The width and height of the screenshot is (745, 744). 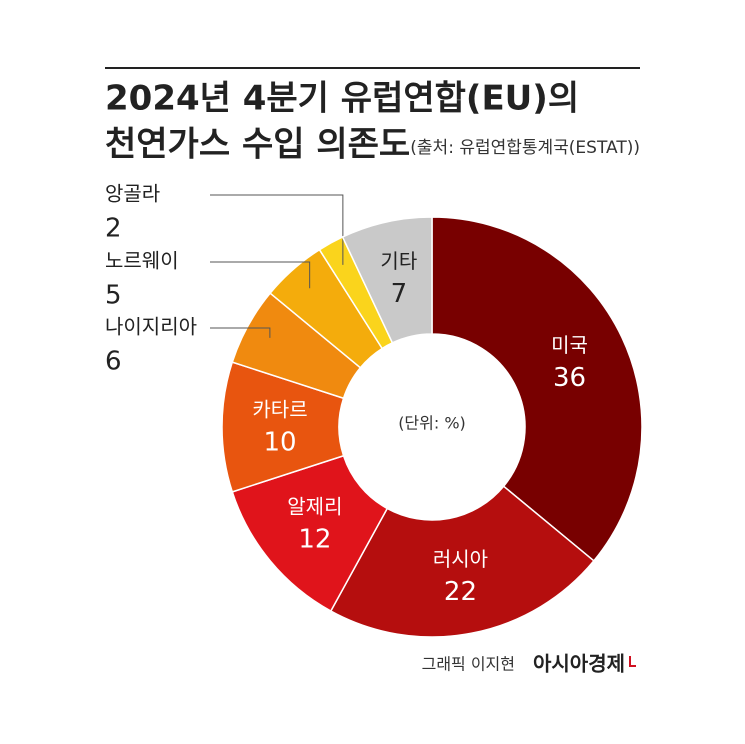 I want to click on value-label: 36, so click(x=569, y=378).